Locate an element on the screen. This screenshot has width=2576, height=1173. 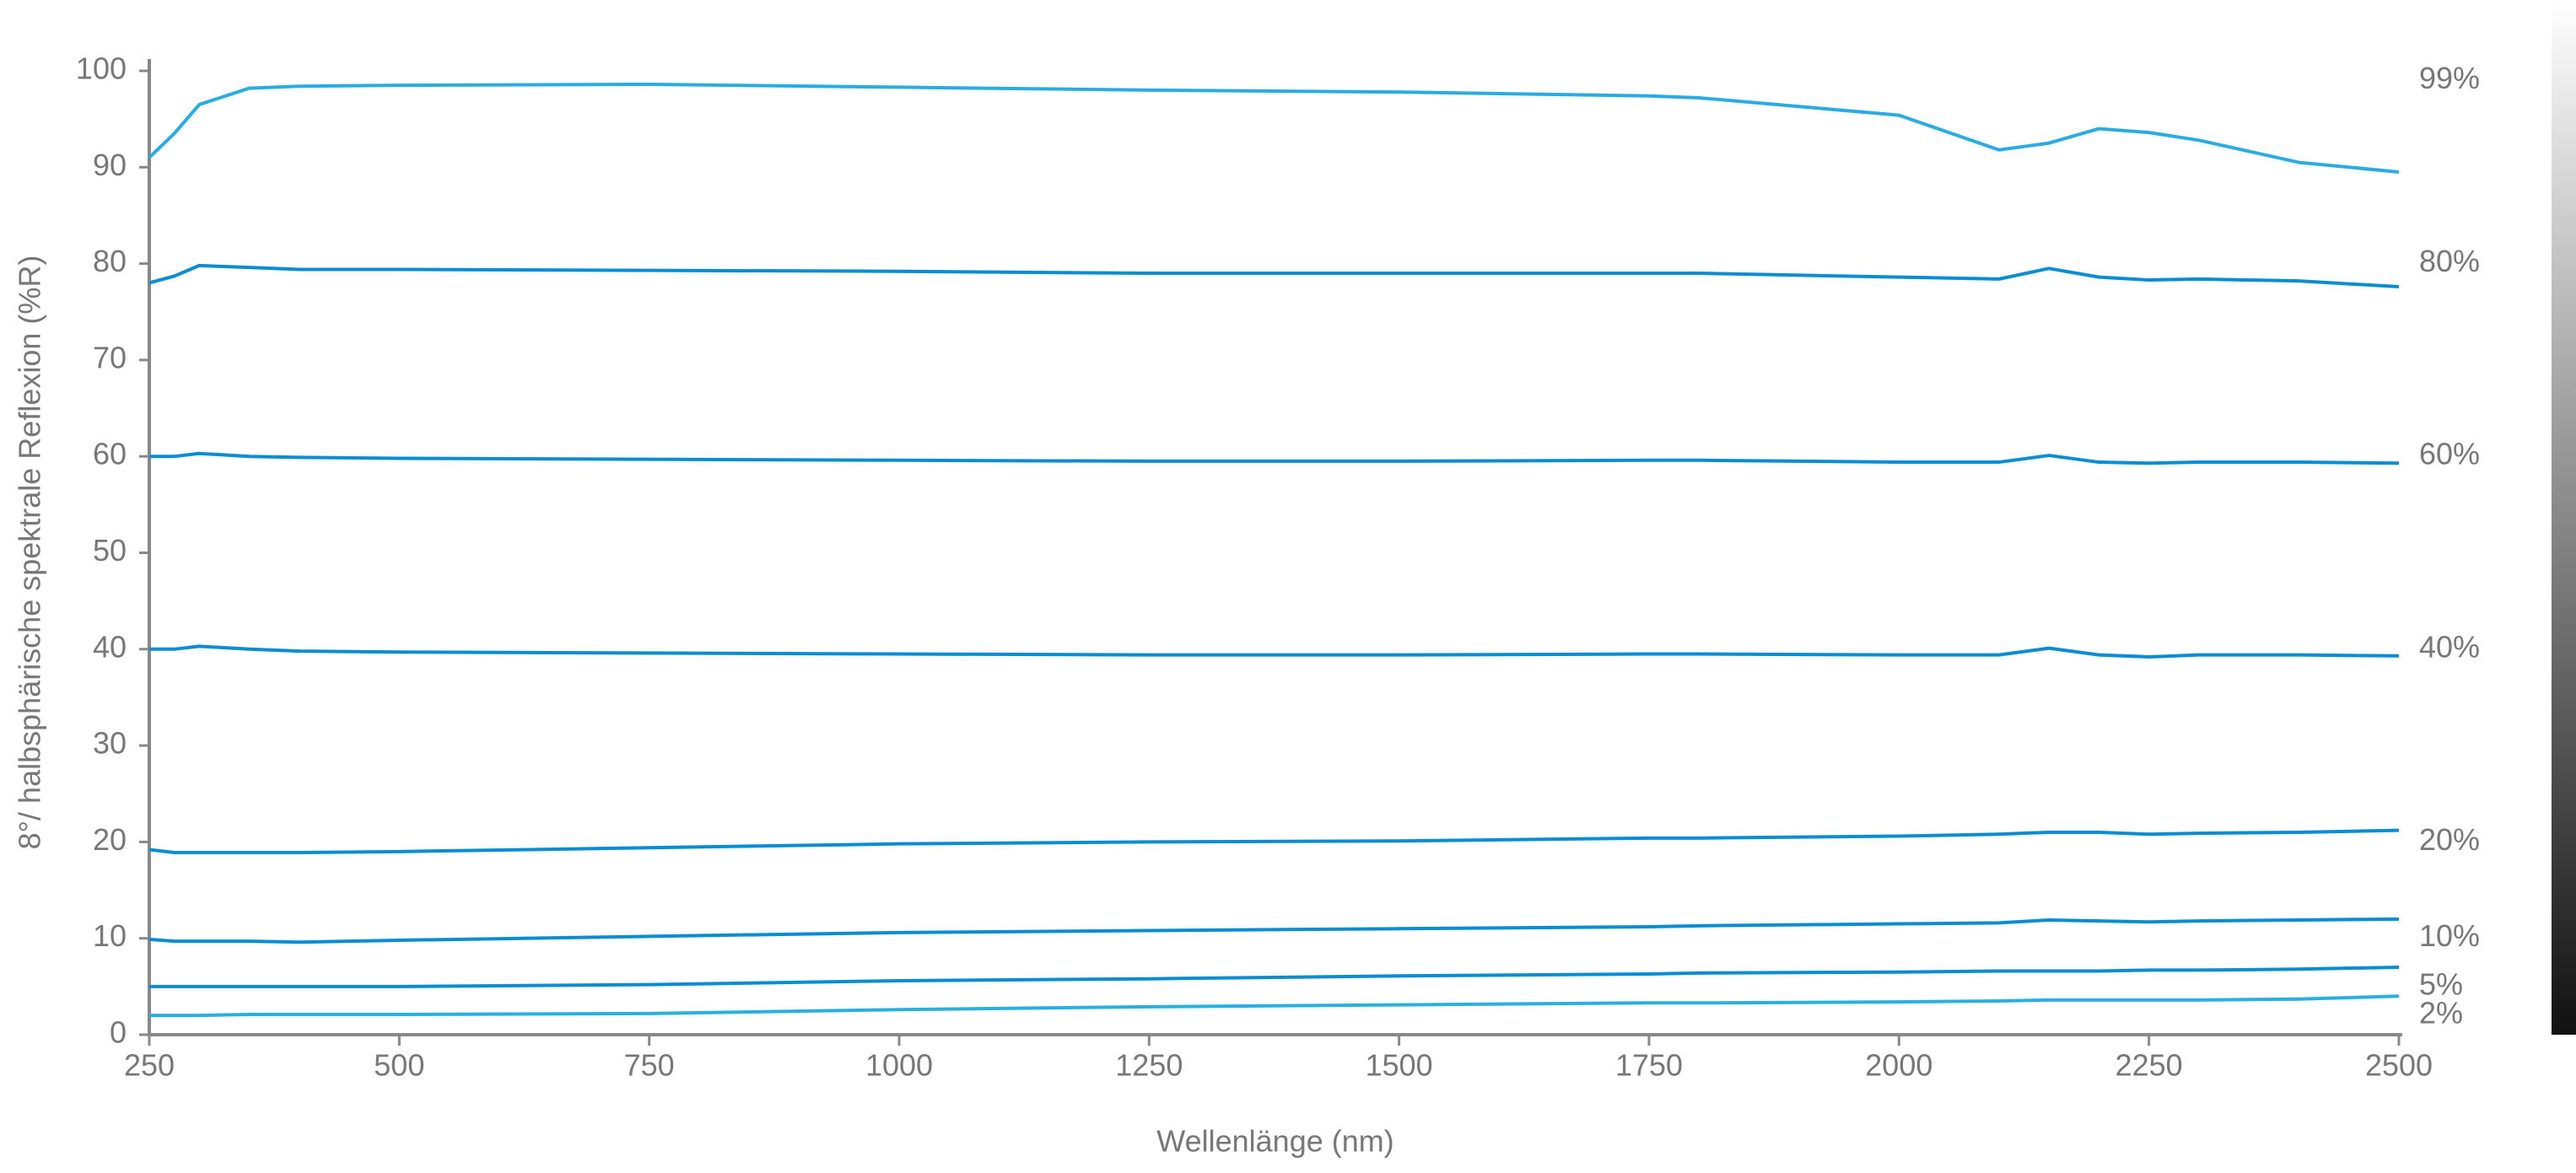
y-tick-label: 40 is located at coordinates (110, 646).